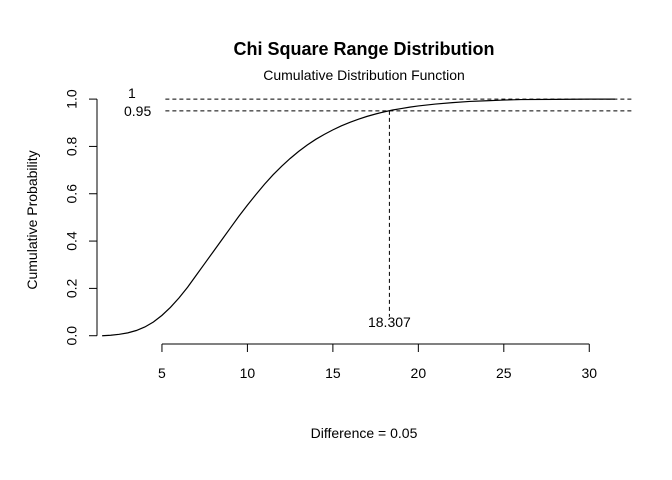 The image size is (672, 480). Describe the element at coordinates (137, 111) in the screenshot. I see `reference-label-horizontal: 0.95` at that location.